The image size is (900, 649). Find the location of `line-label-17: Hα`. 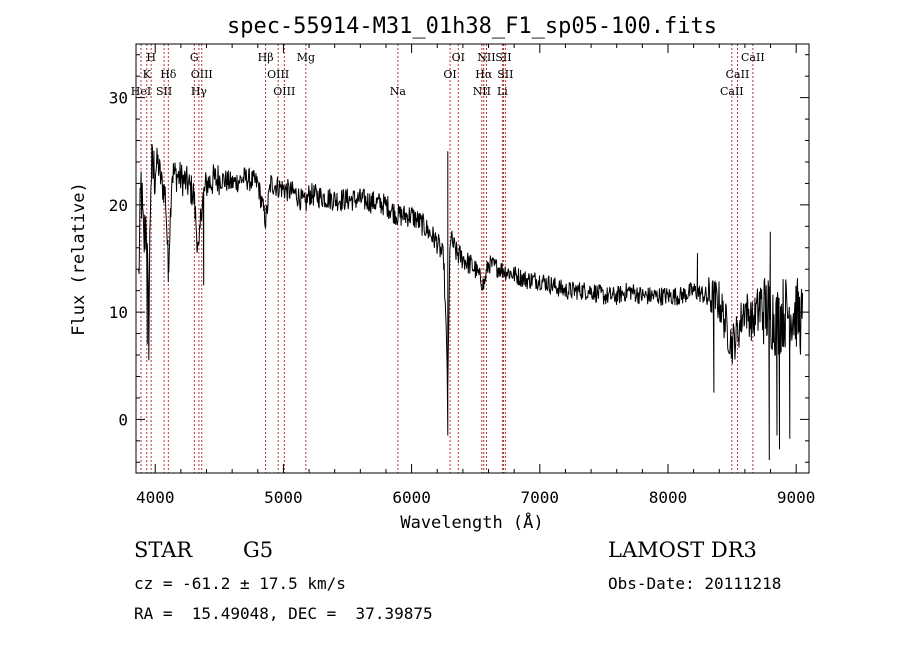

line-label-17: Hα is located at coordinates (484, 74).